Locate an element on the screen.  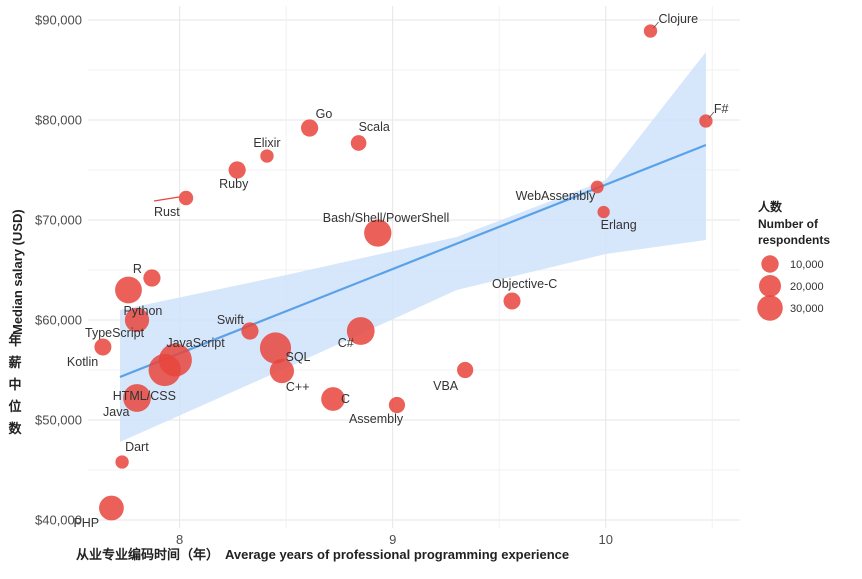
point-label-c-: C# is located at coordinates (346, 343).